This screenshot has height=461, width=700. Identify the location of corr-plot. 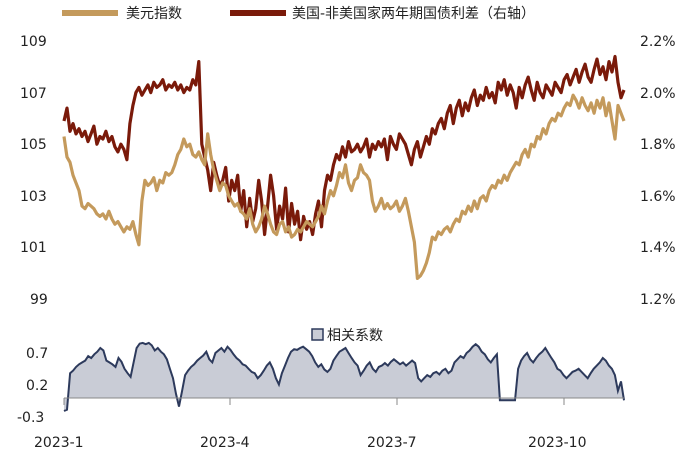
(344, 376).